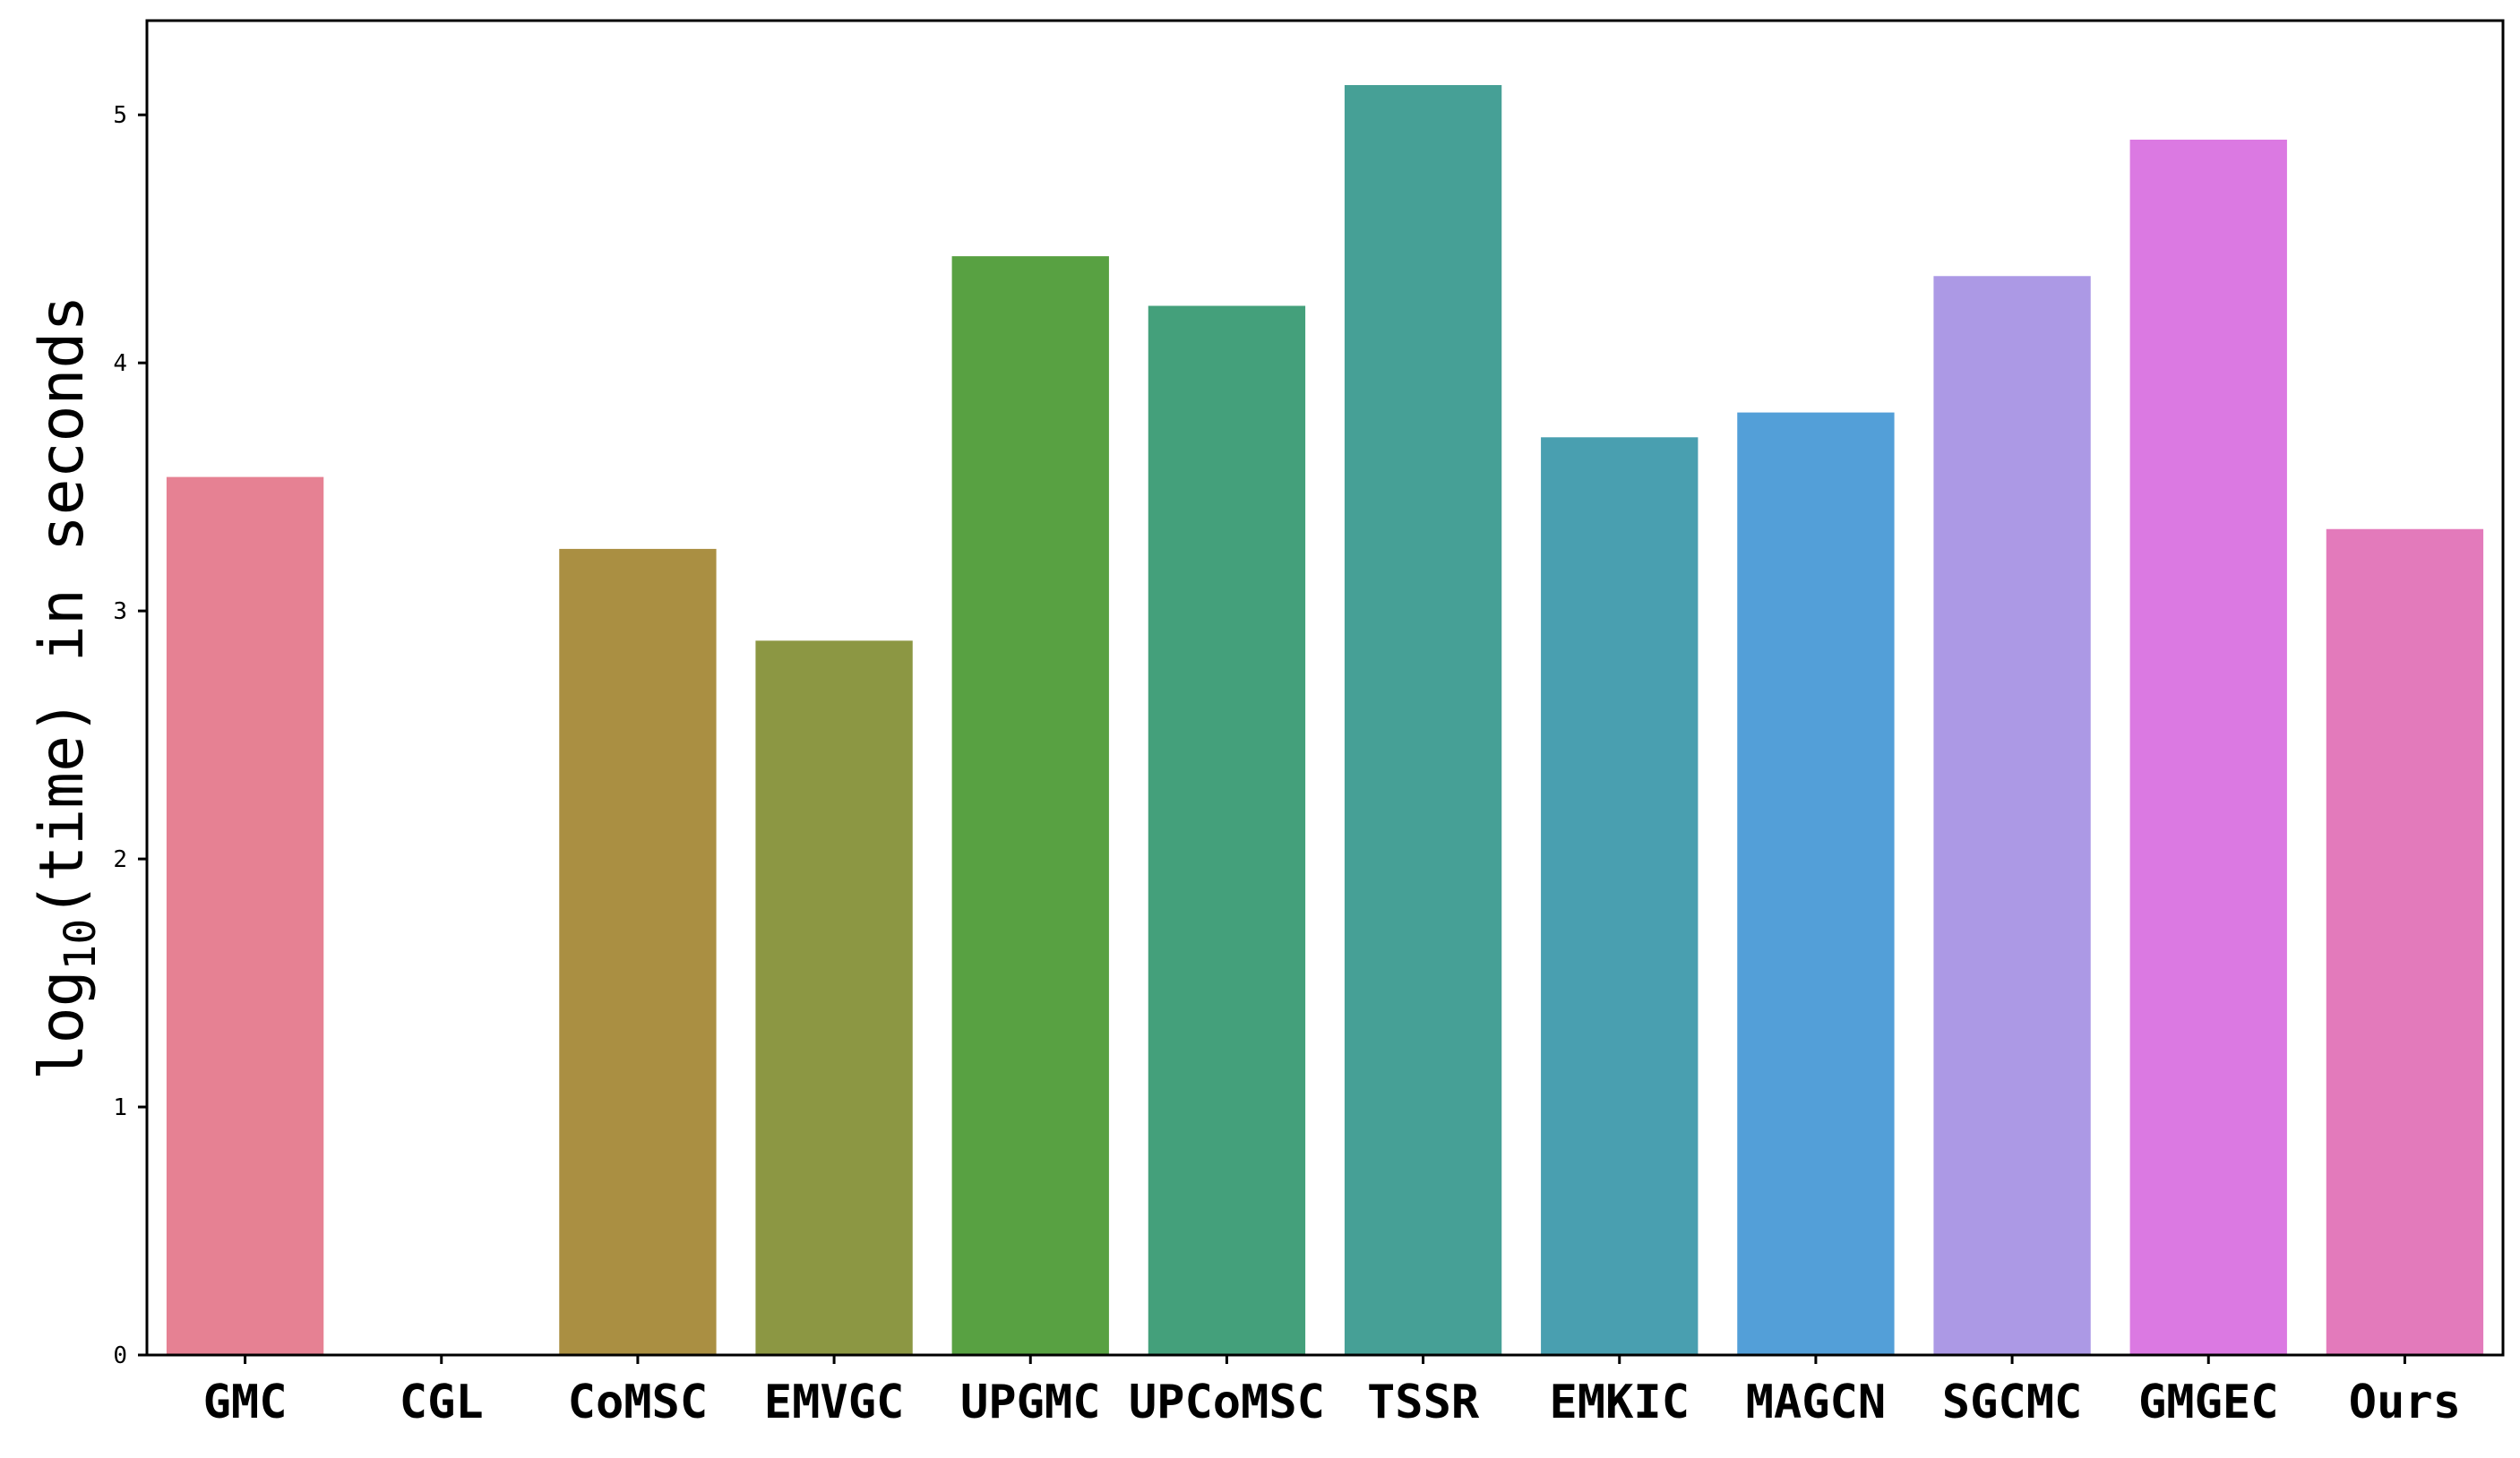 The height and width of the screenshot is (1458, 2520). I want to click on bar-comsc, so click(638, 952).